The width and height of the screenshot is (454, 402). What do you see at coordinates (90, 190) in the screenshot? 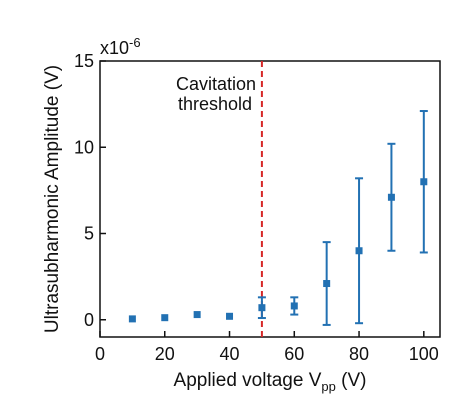
I see `y-axis-ticks: 0 5 10 15` at bounding box center [90, 190].